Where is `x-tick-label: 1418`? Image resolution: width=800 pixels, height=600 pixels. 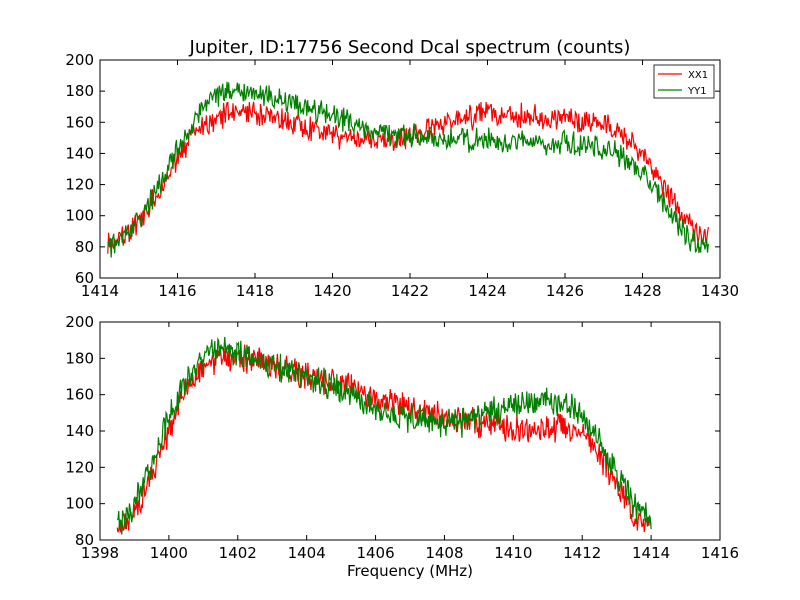 x-tick-label: 1418 is located at coordinates (255, 291).